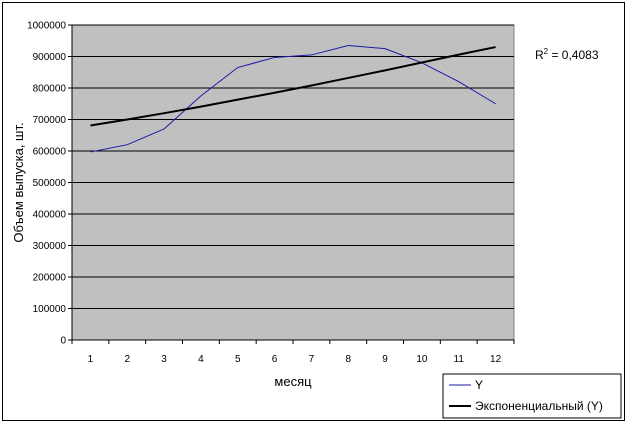 This screenshot has width=629, height=427. Describe the element at coordinates (275, 359) in the screenshot. I see `x-tick-label: 6` at that location.